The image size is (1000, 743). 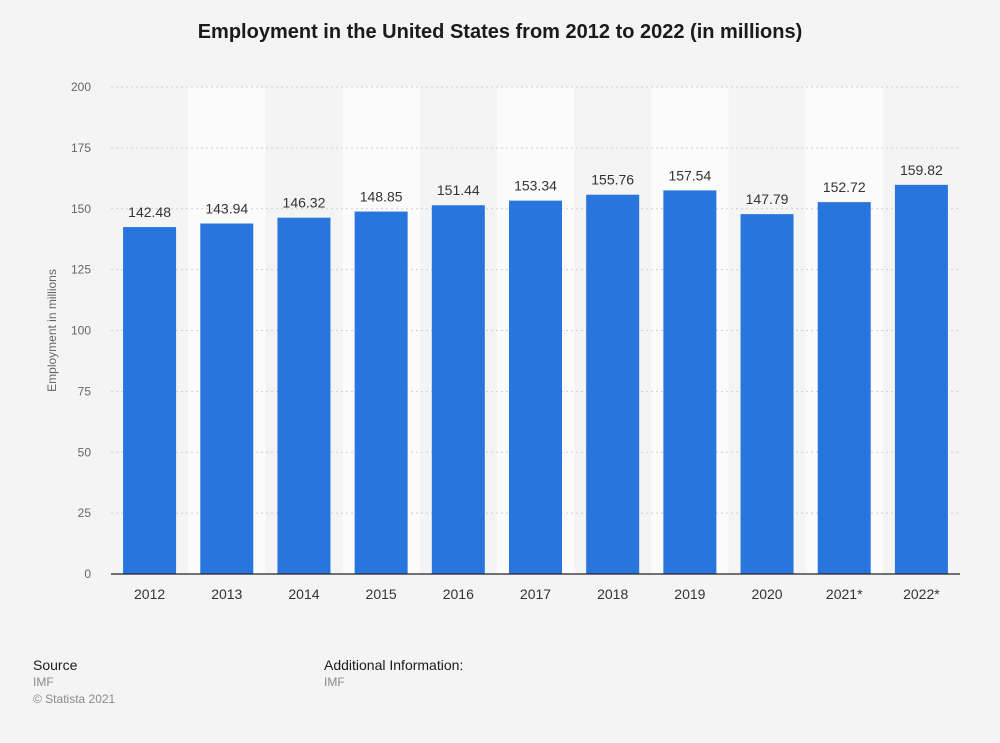 I want to click on y-tick-label: 125, so click(x=81, y=270).